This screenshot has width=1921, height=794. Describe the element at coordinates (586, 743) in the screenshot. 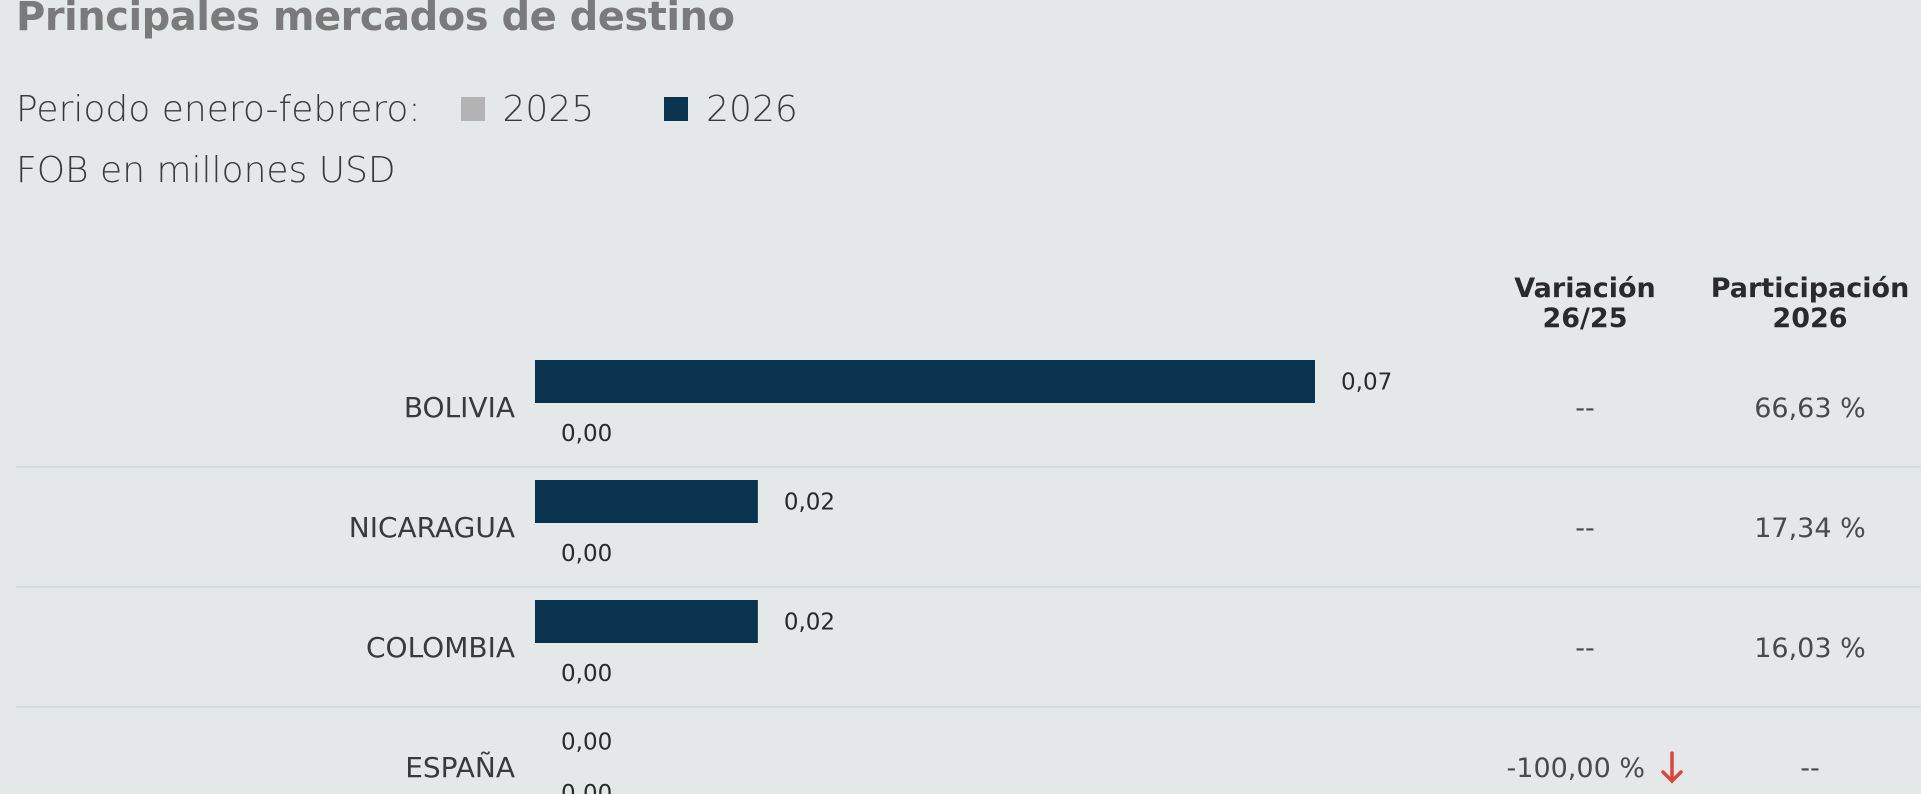

I see `value-label-2026: 0,00` at that location.